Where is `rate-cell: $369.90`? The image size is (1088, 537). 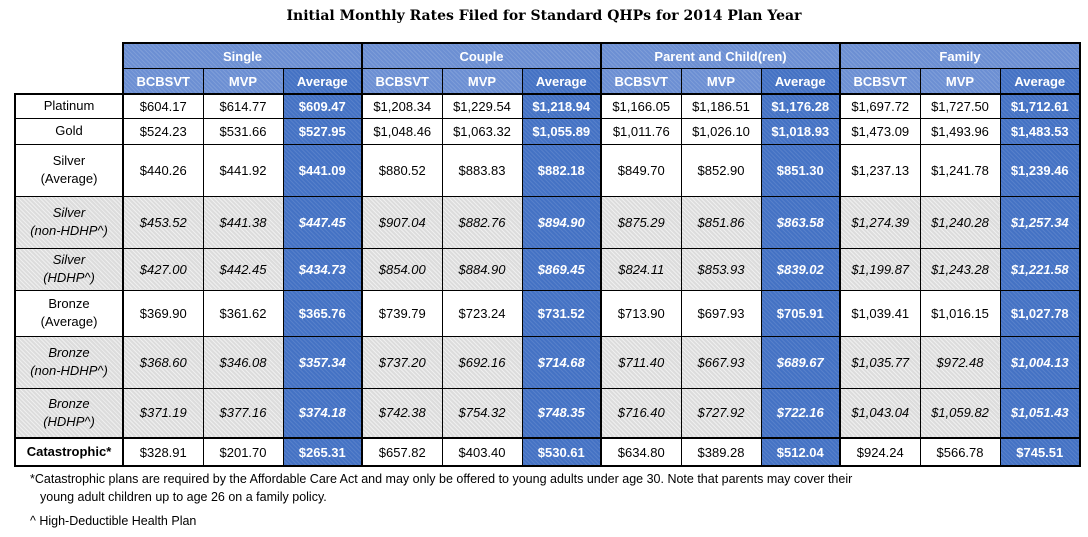 rate-cell: $369.90 is located at coordinates (163, 313).